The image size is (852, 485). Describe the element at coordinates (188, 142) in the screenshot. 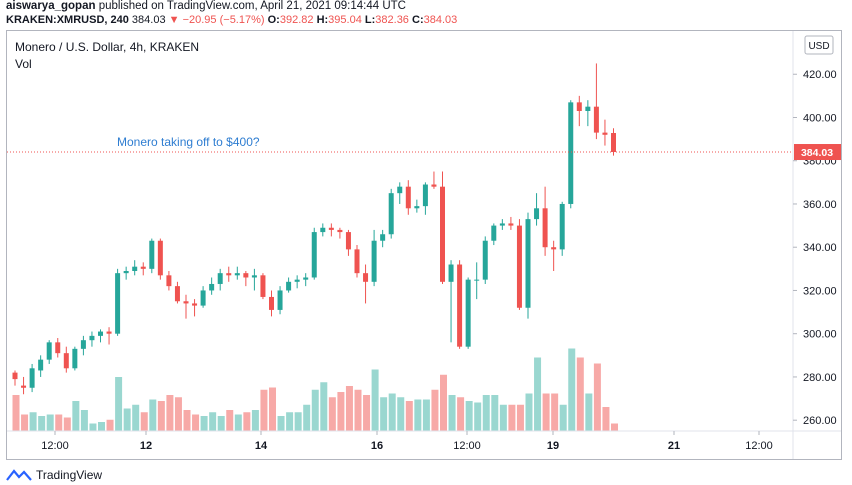

I see `annotation-text: Monero taking off to $400?` at that location.